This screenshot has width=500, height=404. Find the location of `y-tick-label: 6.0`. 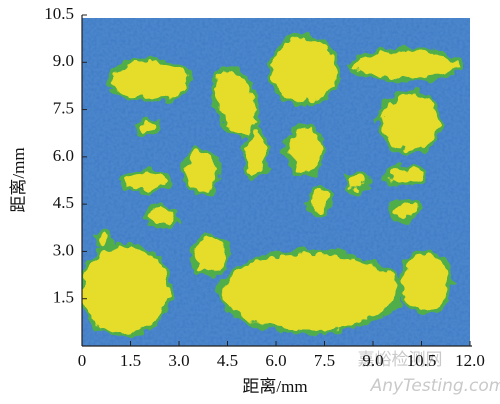

y-tick-label: 6.0 is located at coordinates (63, 155).